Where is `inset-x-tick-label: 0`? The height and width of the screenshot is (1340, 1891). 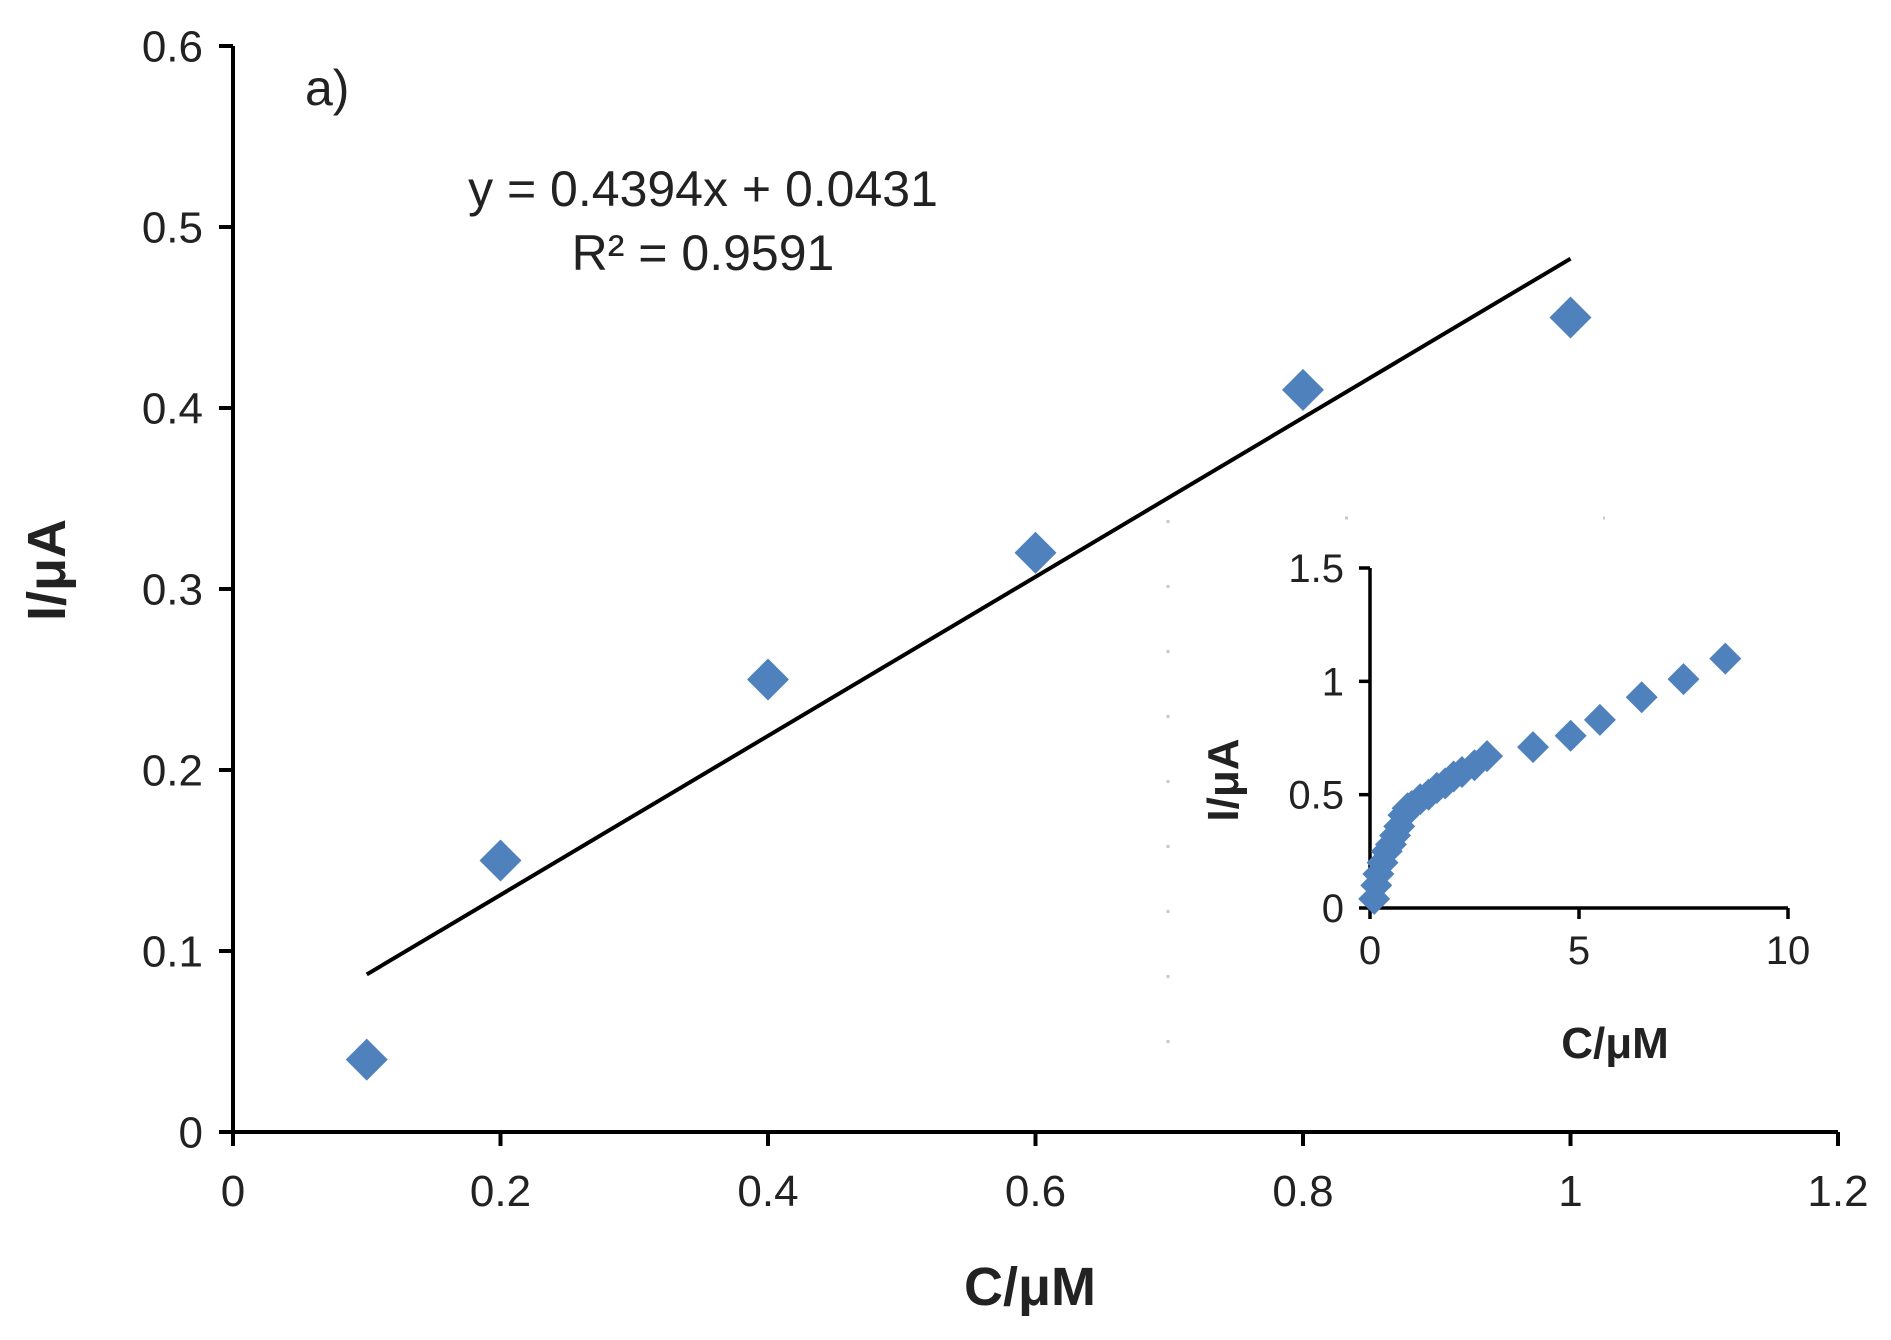 inset-x-tick-label: 0 is located at coordinates (1370, 951).